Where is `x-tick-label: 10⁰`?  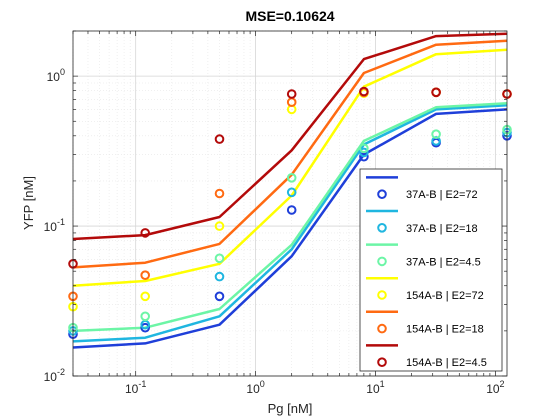
x-tick-label: 10⁰ is located at coordinates (255, 387).